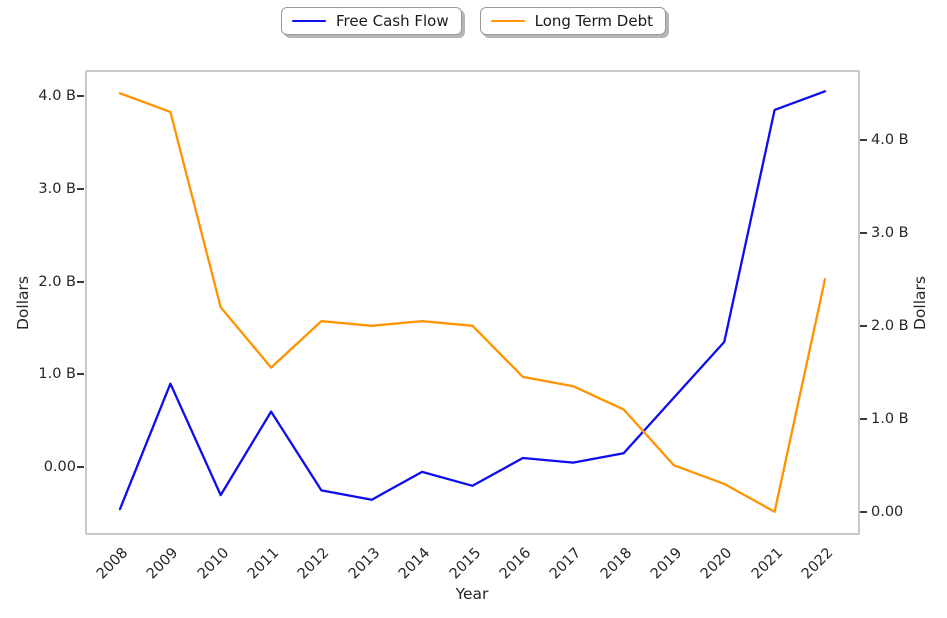 The image size is (947, 618). Describe the element at coordinates (465, 564) in the screenshot. I see `x-tick-label: 2015` at that location.